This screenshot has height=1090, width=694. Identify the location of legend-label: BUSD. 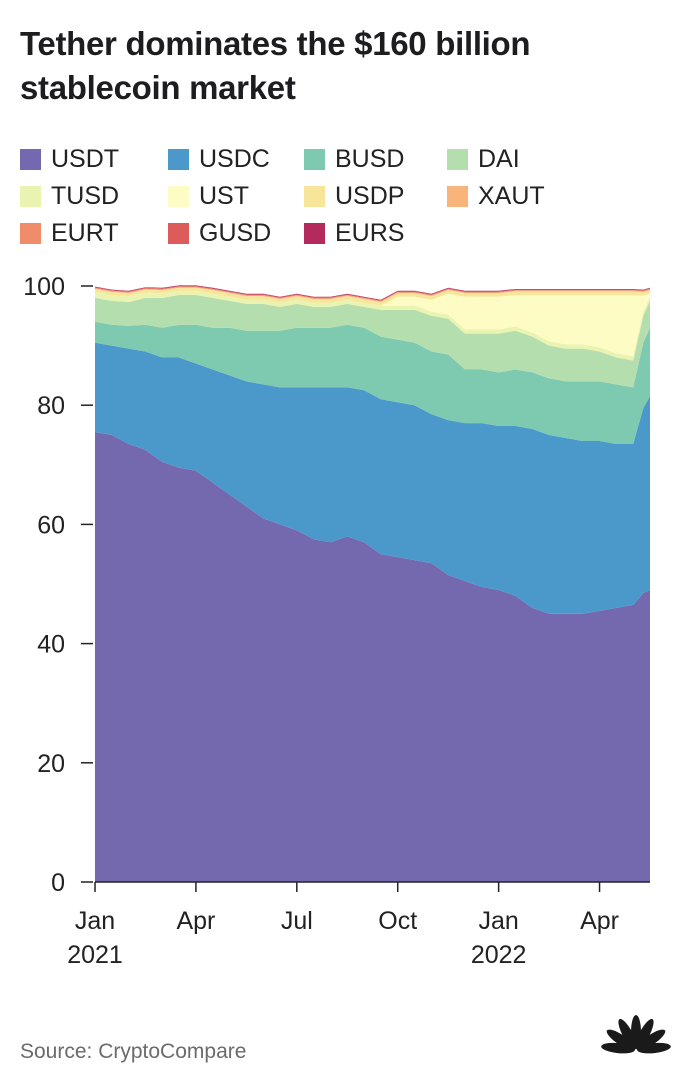
(370, 158).